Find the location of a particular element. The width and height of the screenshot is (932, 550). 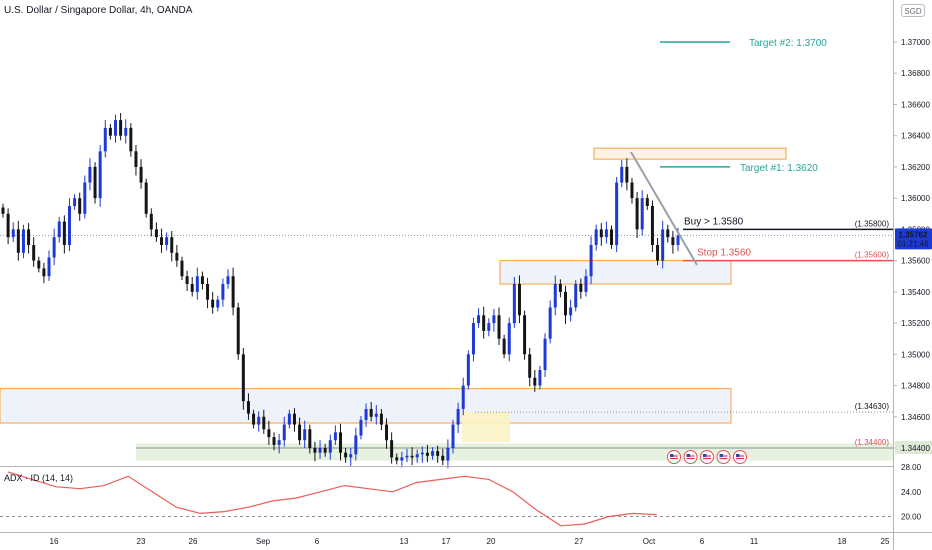

time-tick-label: 6 is located at coordinates (317, 541).